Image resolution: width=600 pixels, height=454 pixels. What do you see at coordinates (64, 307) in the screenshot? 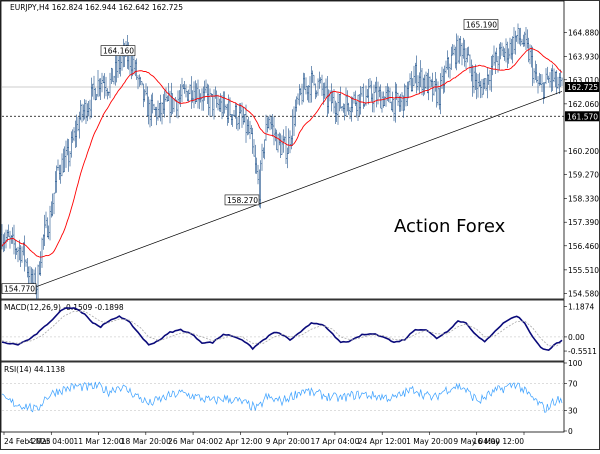
I see `macd-panel-title: MACD(12,26,9) -0.1509 -0.1898` at bounding box center [64, 307].